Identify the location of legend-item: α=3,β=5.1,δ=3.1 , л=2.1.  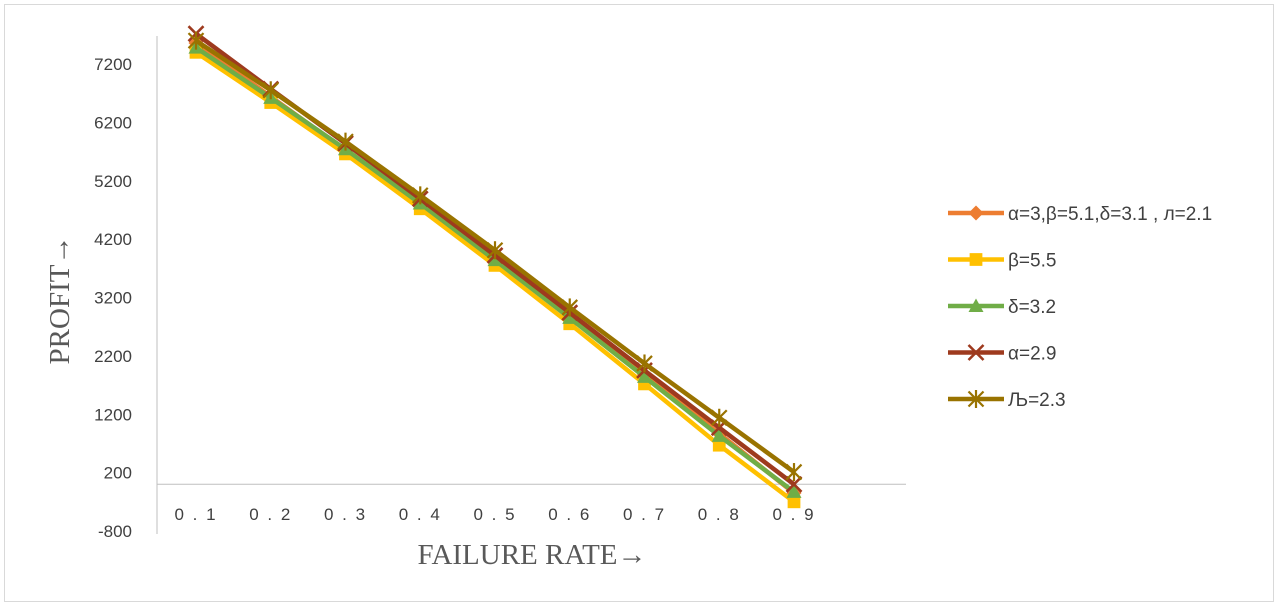
(1080, 214).